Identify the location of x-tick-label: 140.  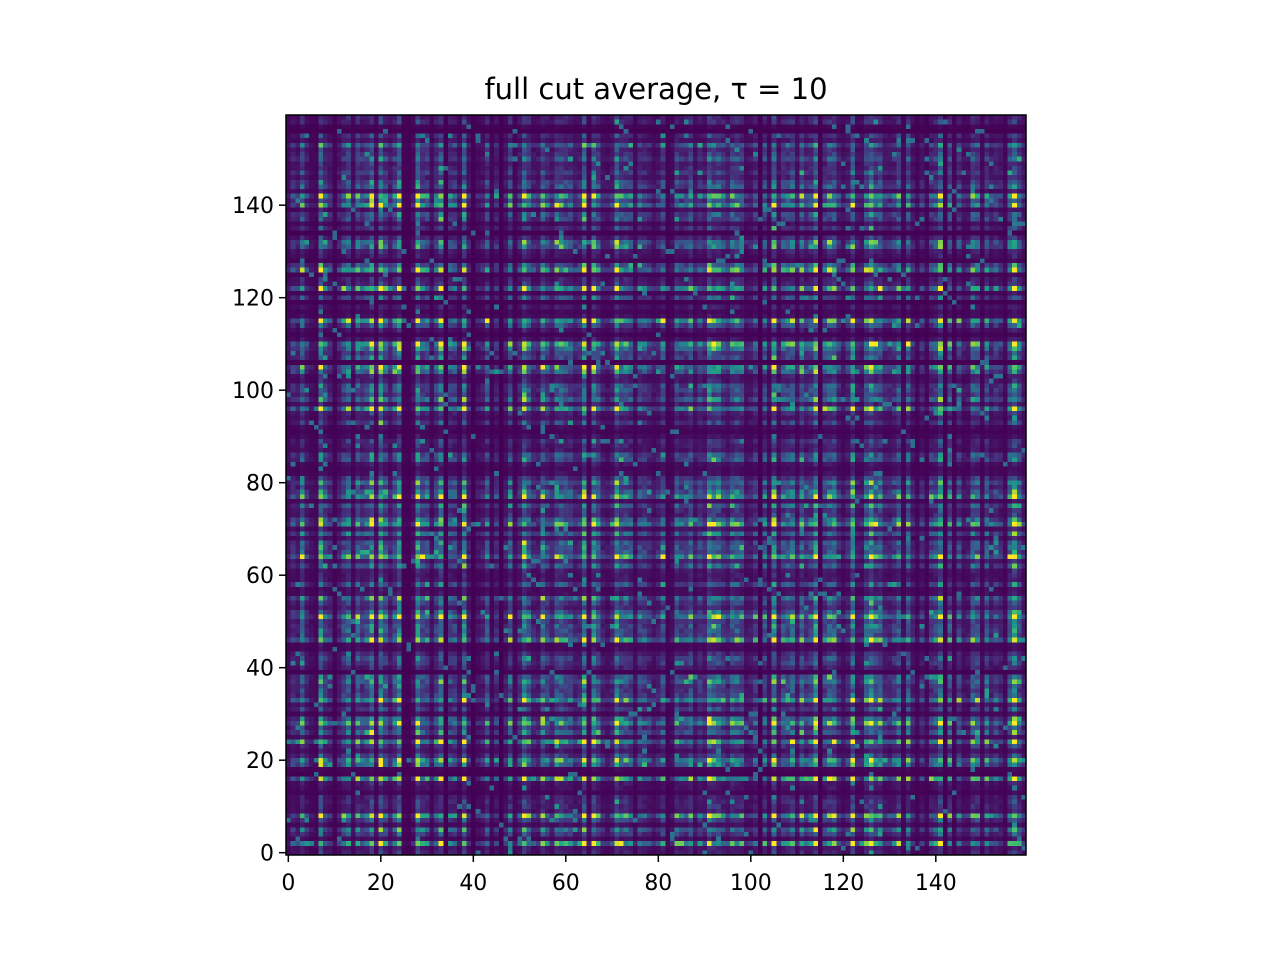
(936, 883).